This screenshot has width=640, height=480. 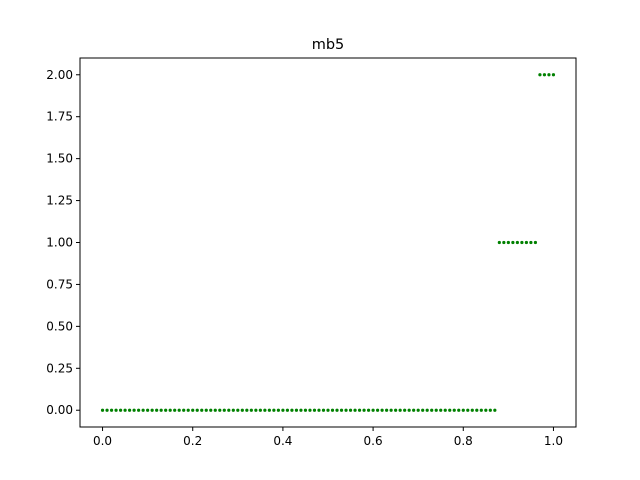 I want to click on y-axis: 0.00 0.25 0.50 0.75 1.00 1.25 1.50 1.75 2.00, so click(x=63, y=242).